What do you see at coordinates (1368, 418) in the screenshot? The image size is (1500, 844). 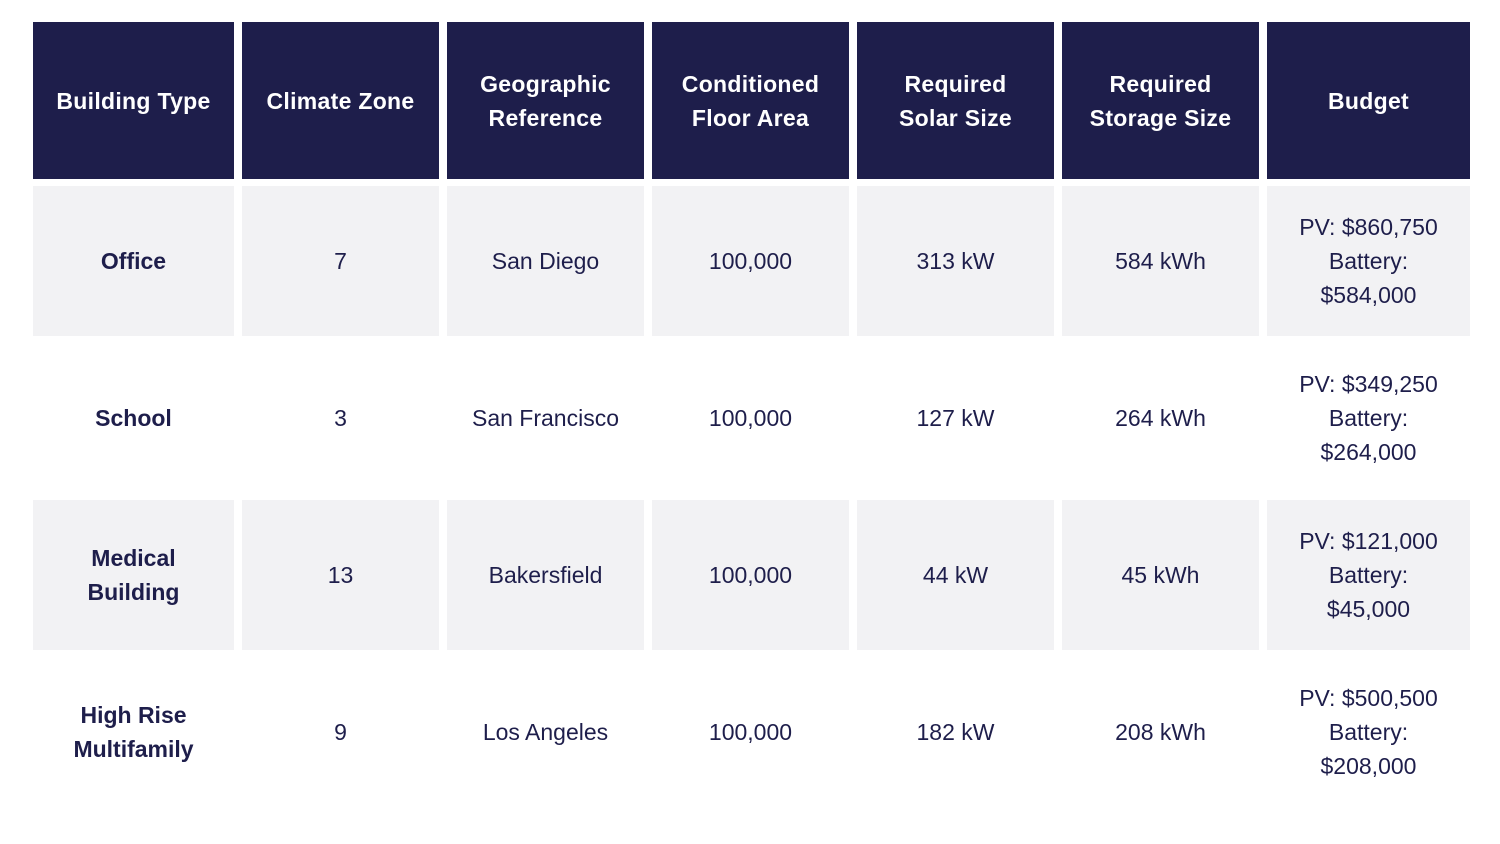 I see `cell-budget: PV: $349,250 Battery: $264,000` at bounding box center [1368, 418].